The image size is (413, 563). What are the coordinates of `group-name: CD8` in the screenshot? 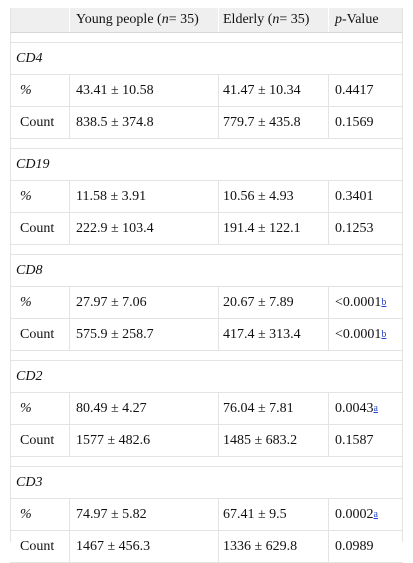 It's located at (29, 270).